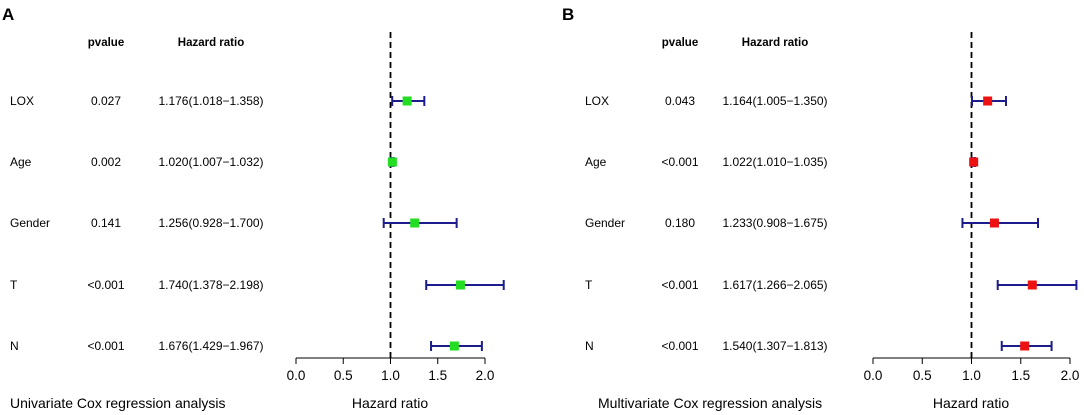 The height and width of the screenshot is (415, 1084). I want to click on panel-b-row-t-marker, so click(1032, 285).